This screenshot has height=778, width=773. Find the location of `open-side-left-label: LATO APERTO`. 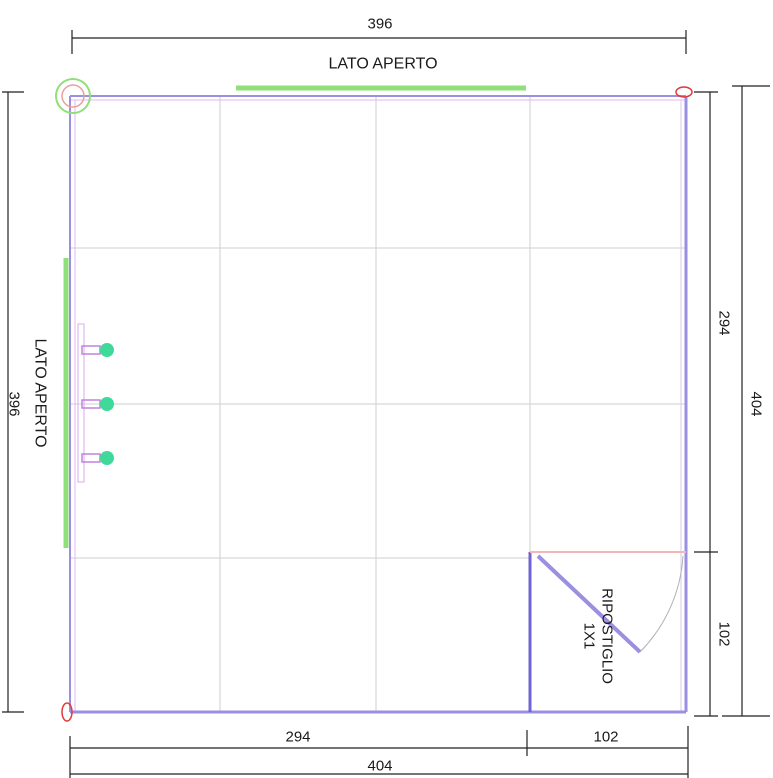

open-side-left-label: LATO APERTO is located at coordinates (40, 392).